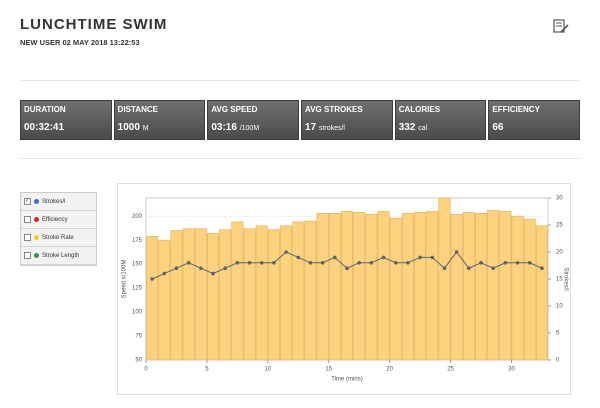  Describe the element at coordinates (234, 109) in the screenshot. I see `stat-label: AVG SPEED` at that location.